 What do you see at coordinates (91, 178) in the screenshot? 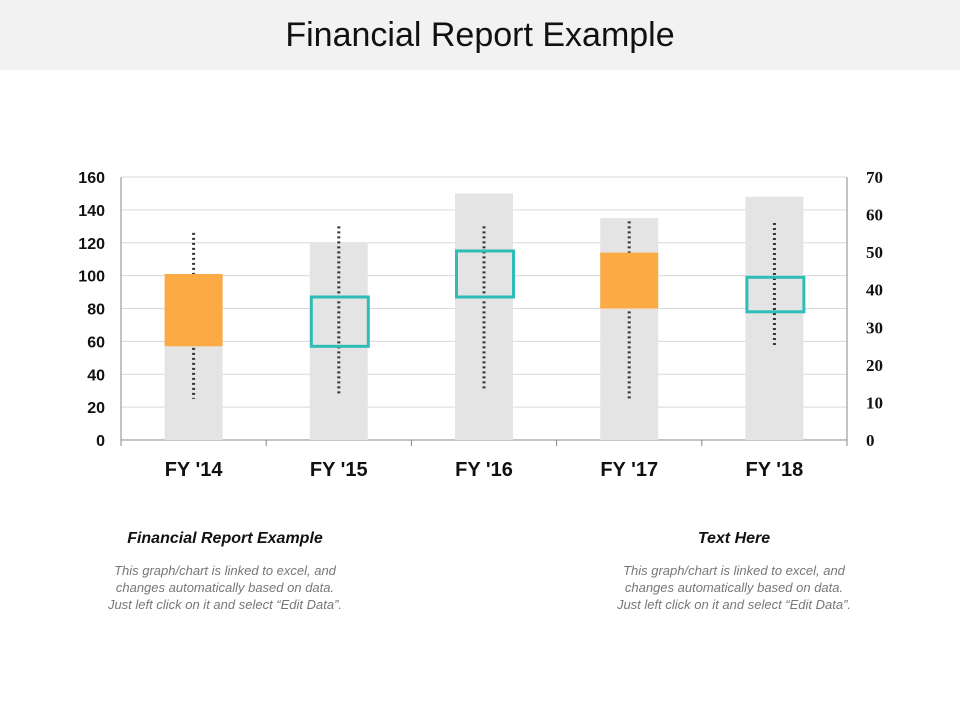
I see `y-left-tick-label: 160` at bounding box center [91, 178].